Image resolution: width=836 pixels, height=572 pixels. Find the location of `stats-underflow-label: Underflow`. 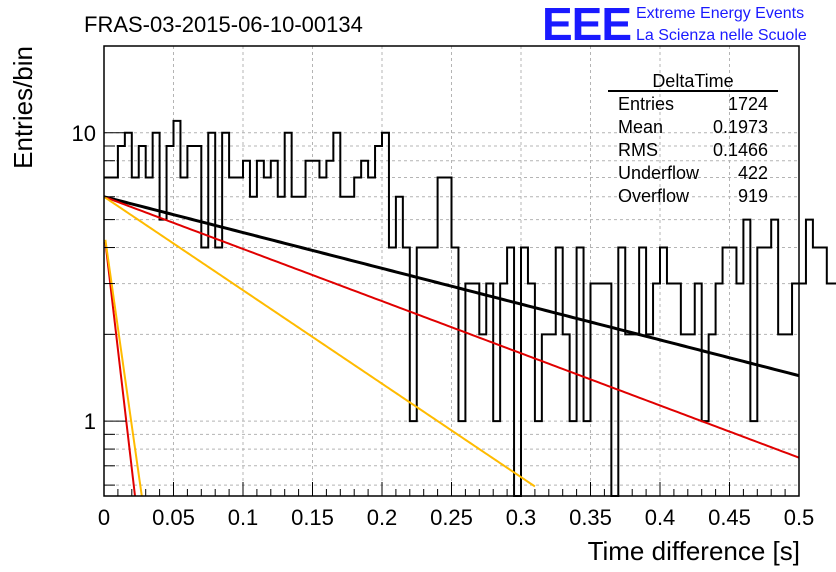

stats-underflow-label: Underflow is located at coordinates (659, 173).